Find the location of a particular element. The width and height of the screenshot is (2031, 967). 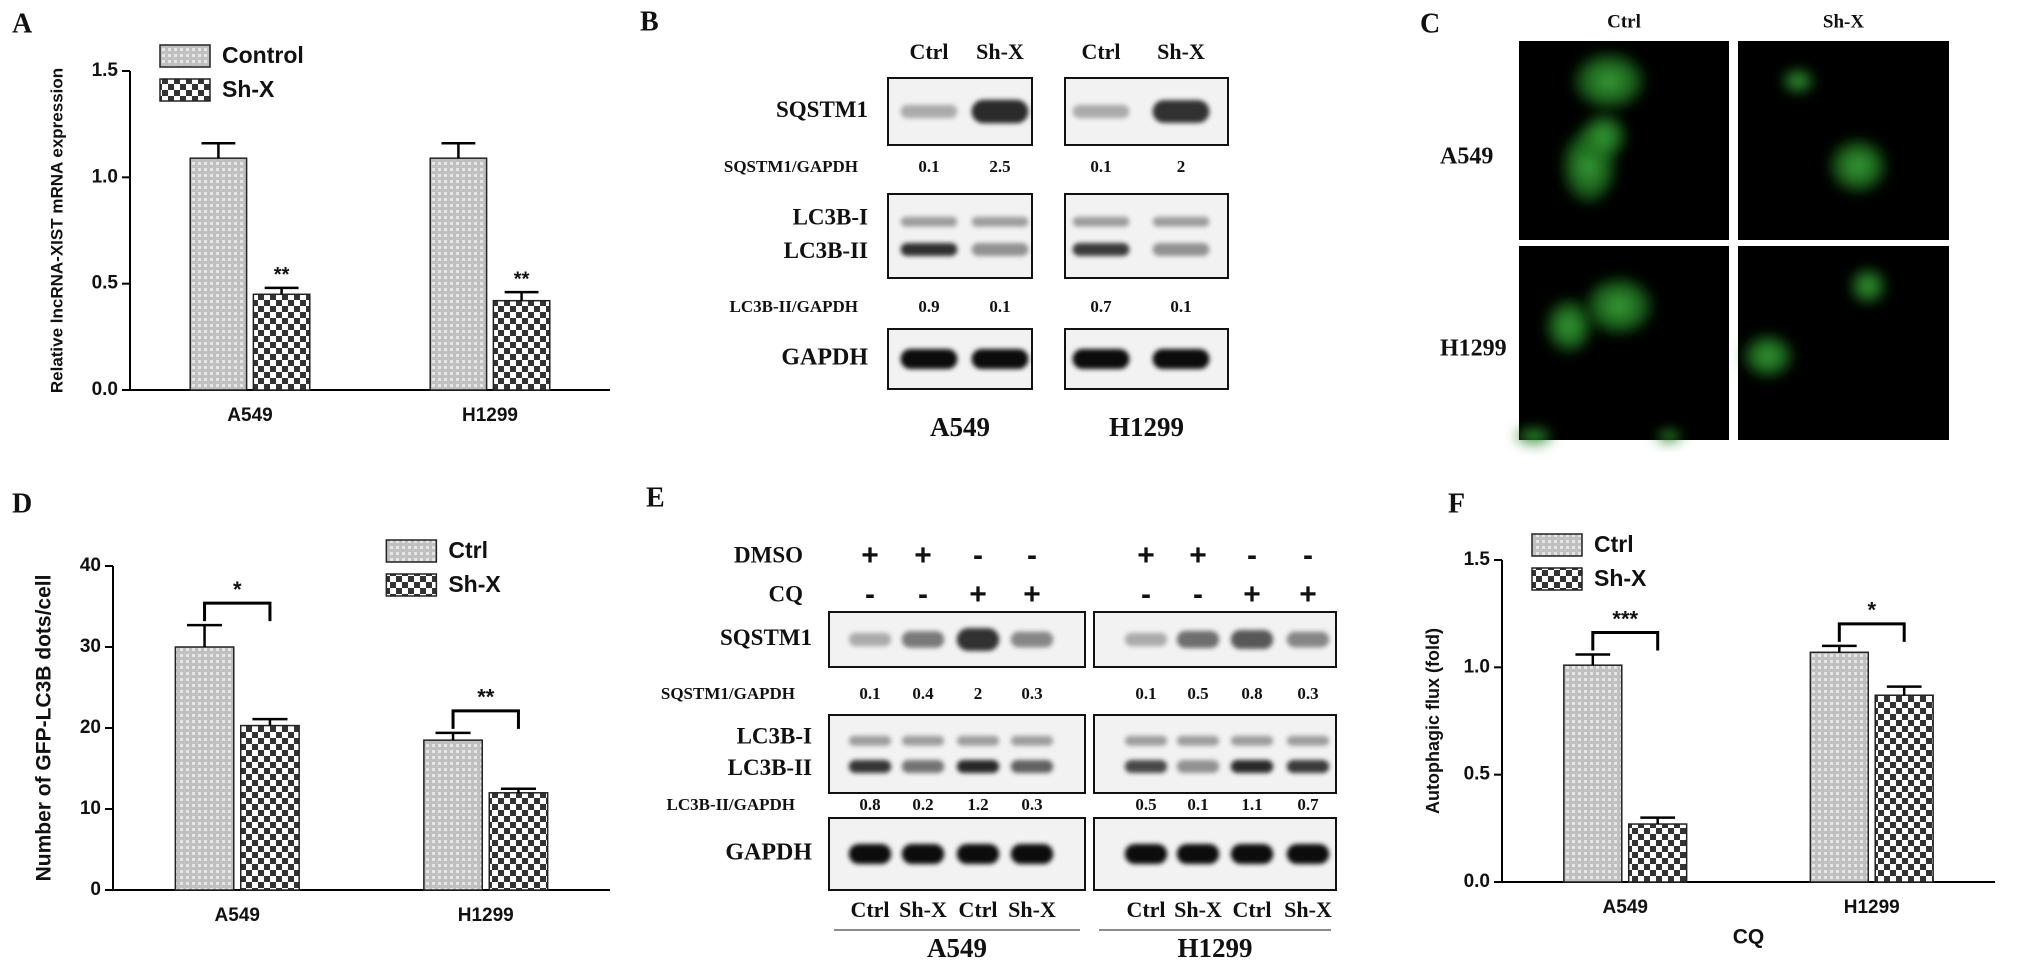

x-axis-label: CQ is located at coordinates (1749, 937).